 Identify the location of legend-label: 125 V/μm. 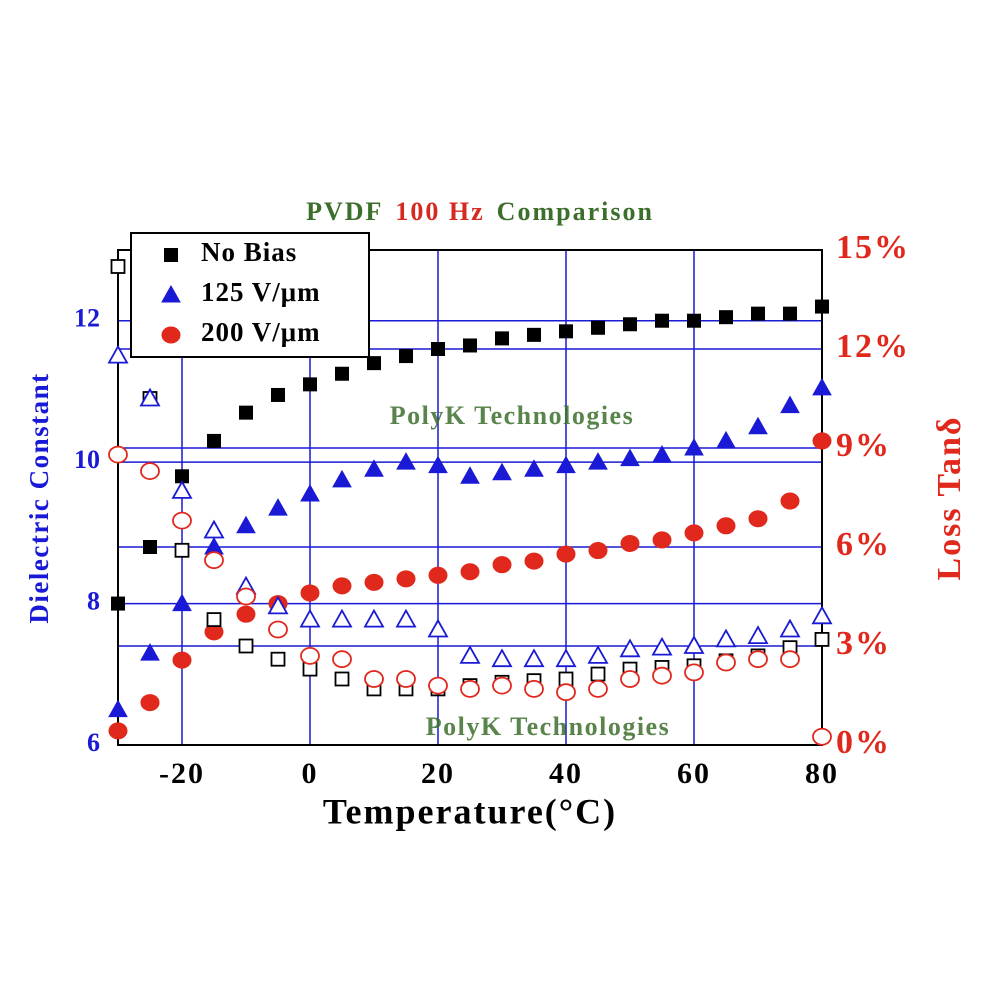
(261, 292).